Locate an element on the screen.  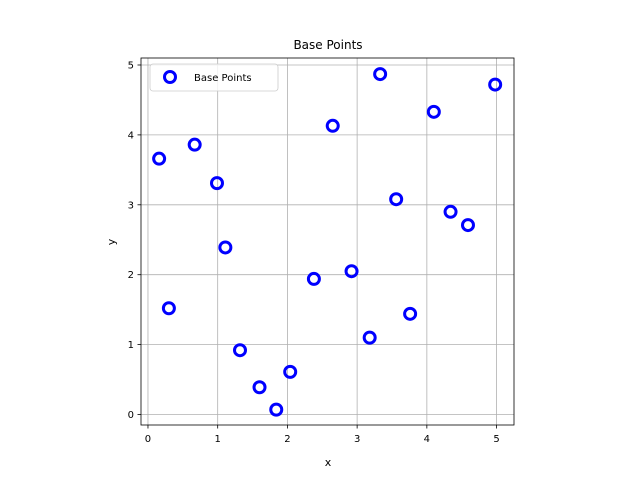
legend-label: Base Points is located at coordinates (223, 78).